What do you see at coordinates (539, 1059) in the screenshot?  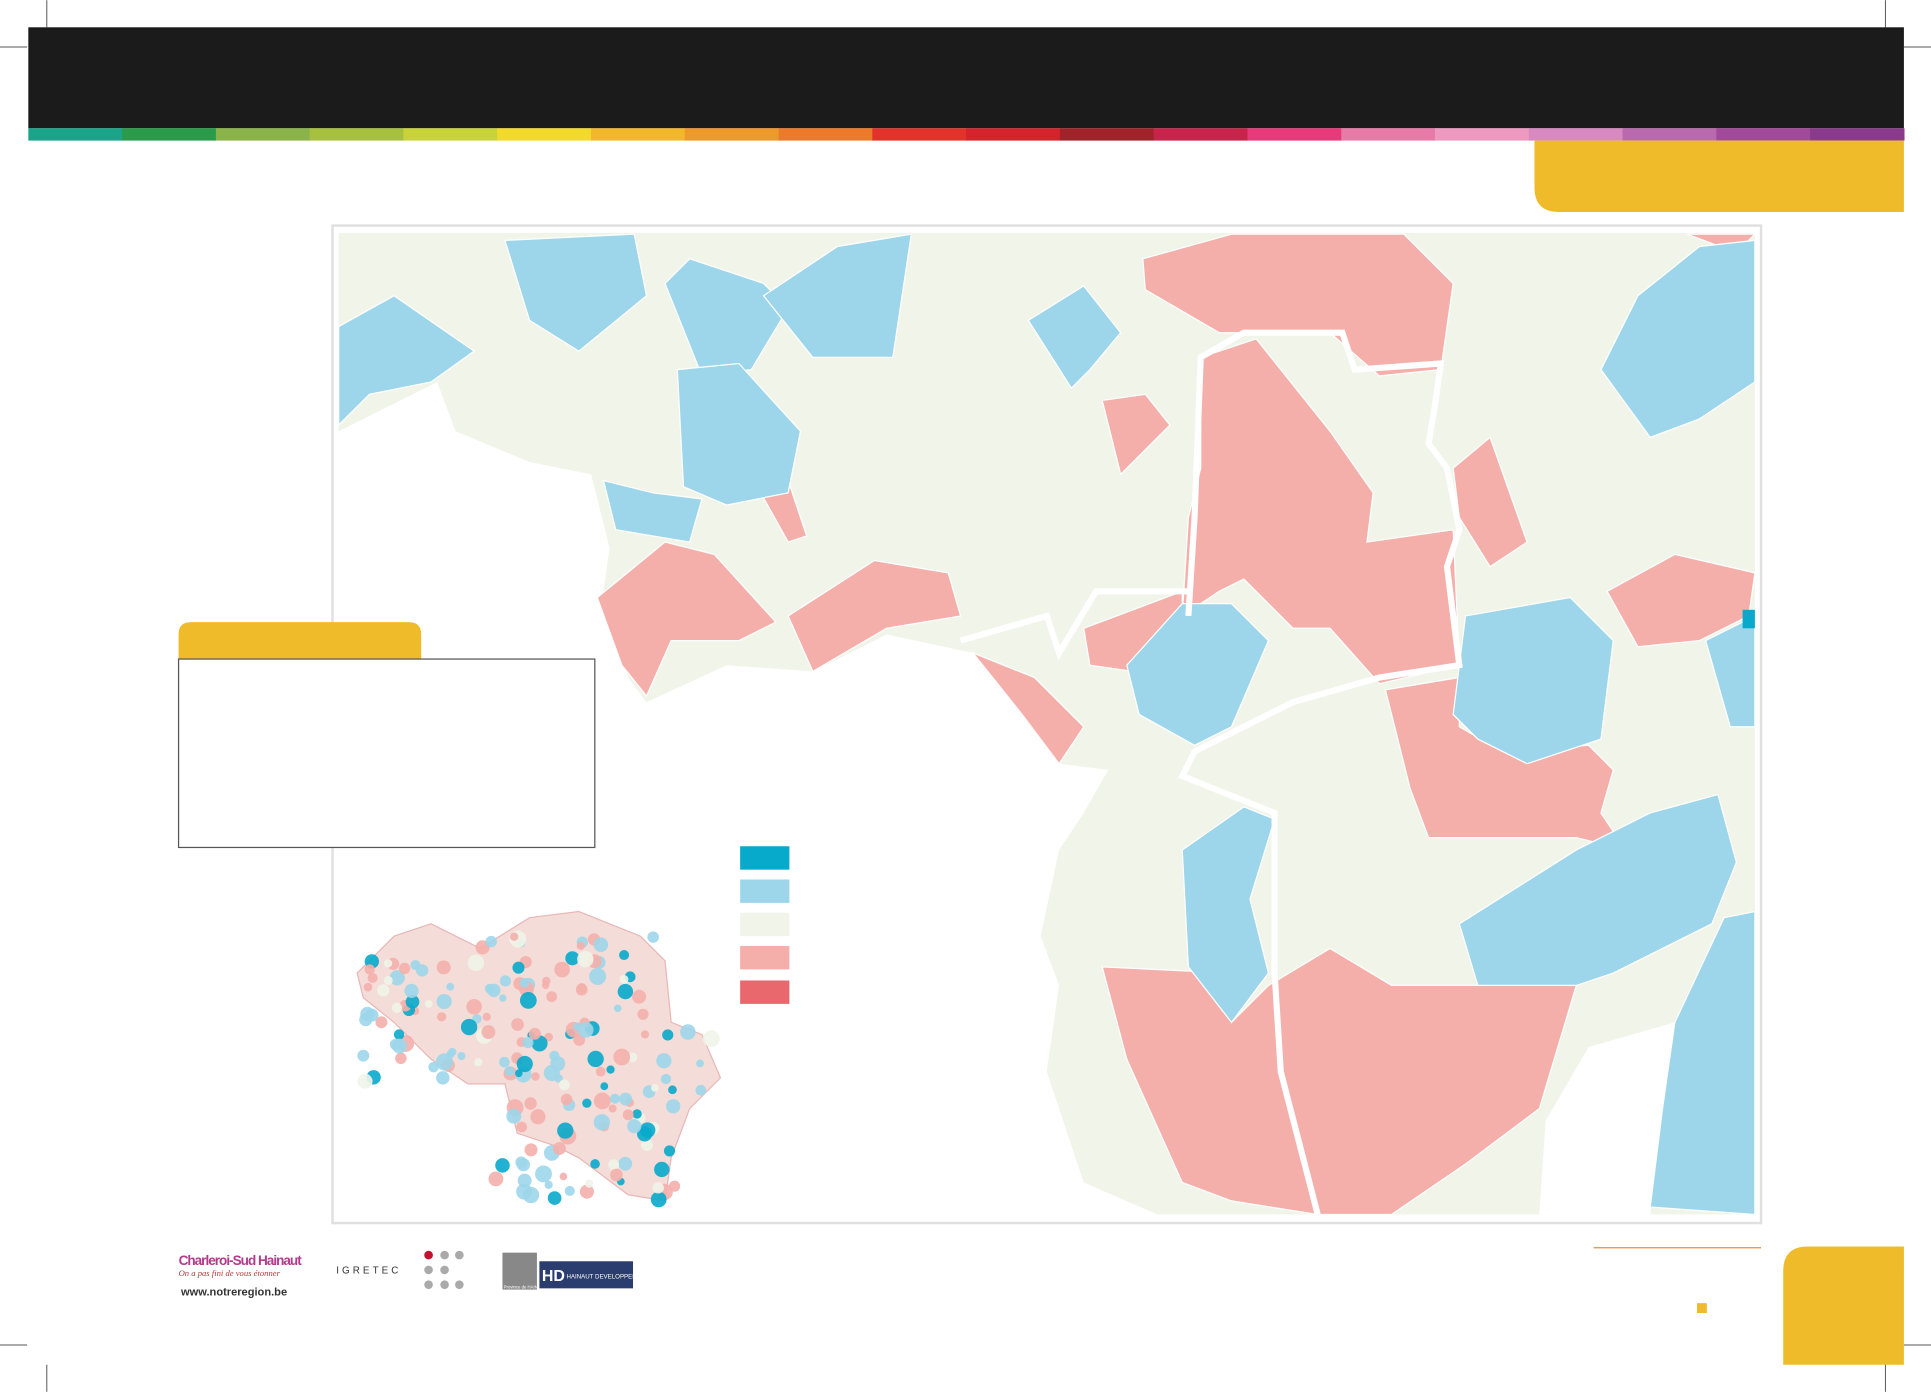 I see `inset-map` at bounding box center [539, 1059].